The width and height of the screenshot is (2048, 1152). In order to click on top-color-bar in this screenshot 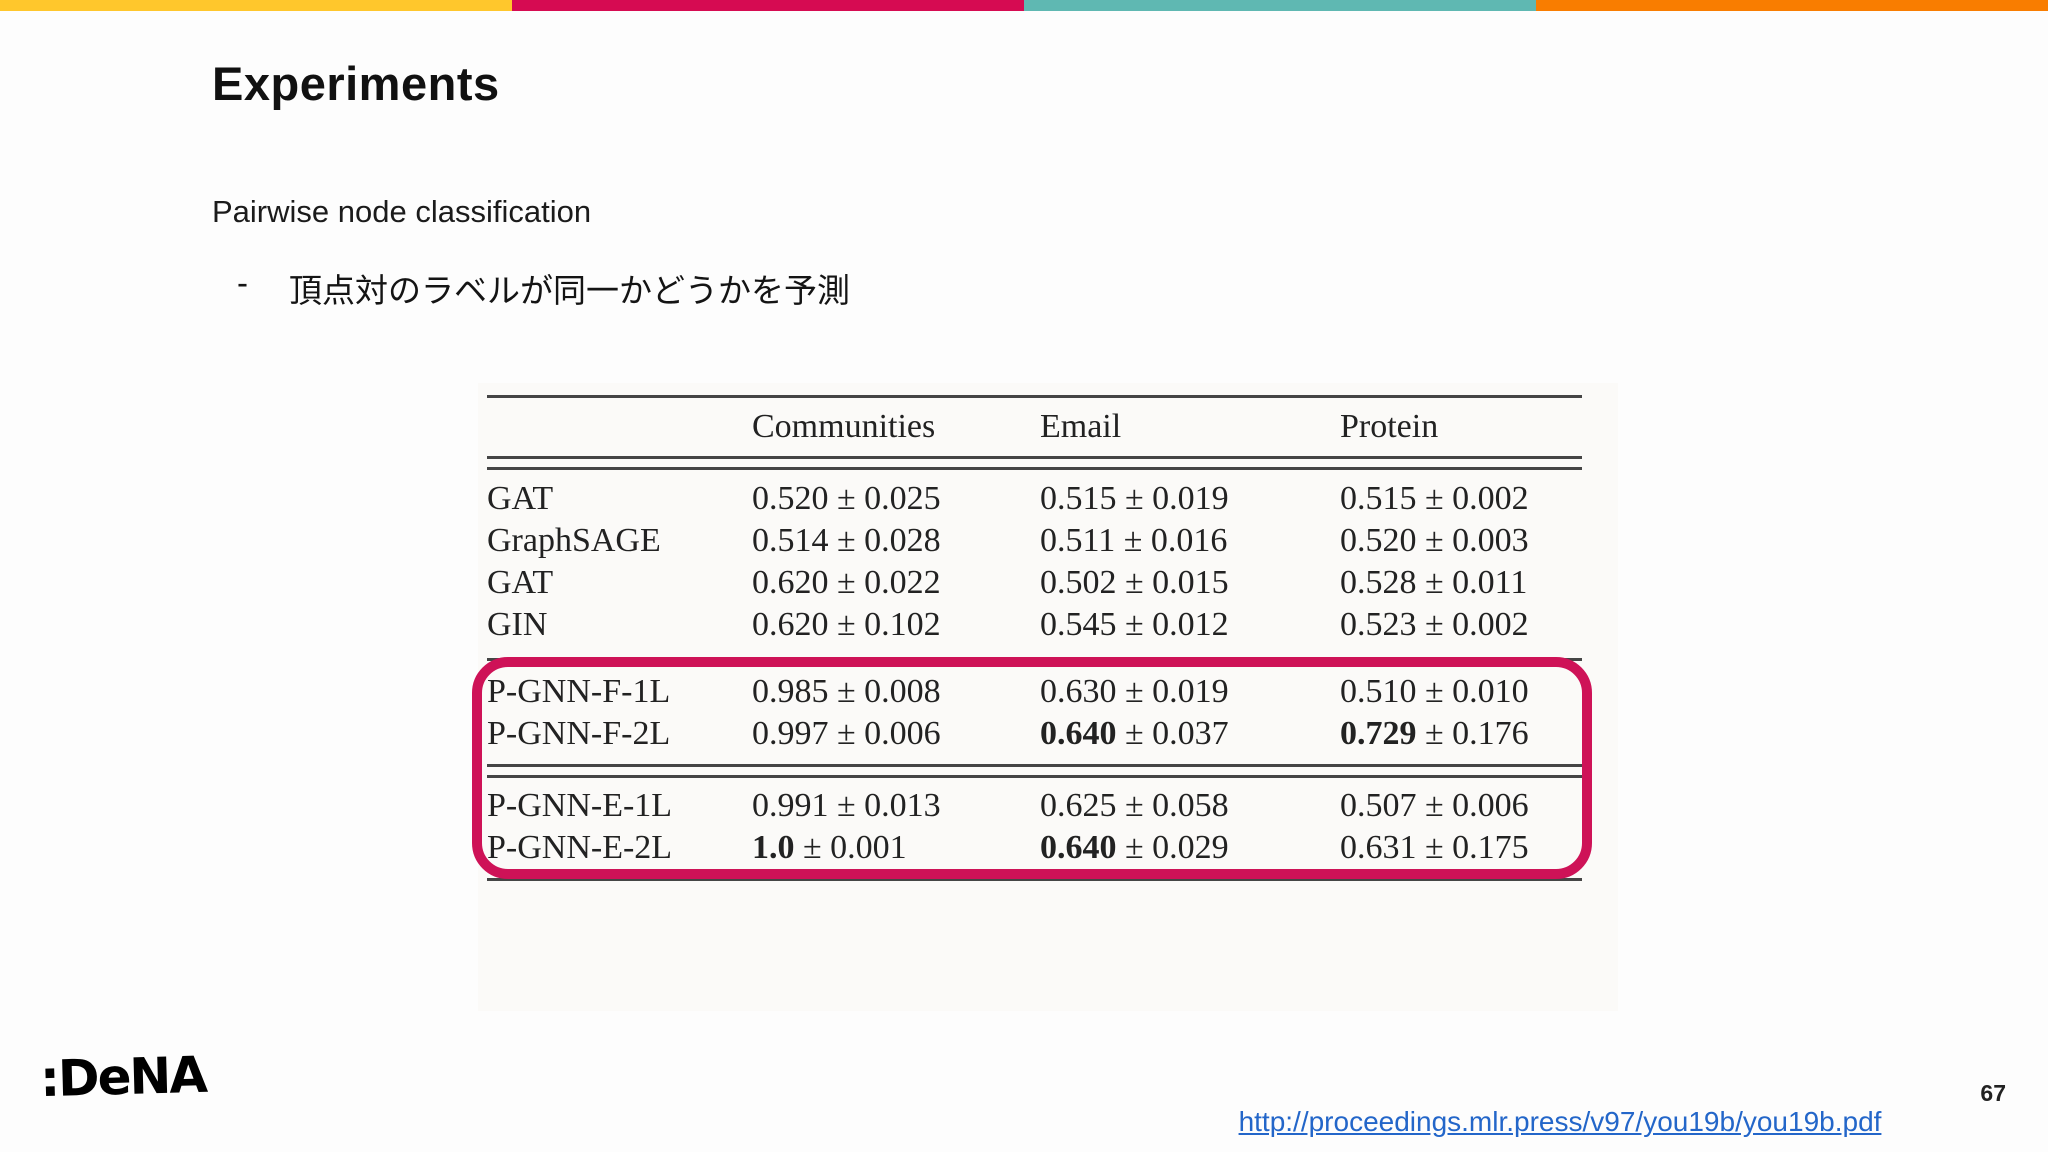, I will do `click(1024, 5)`.